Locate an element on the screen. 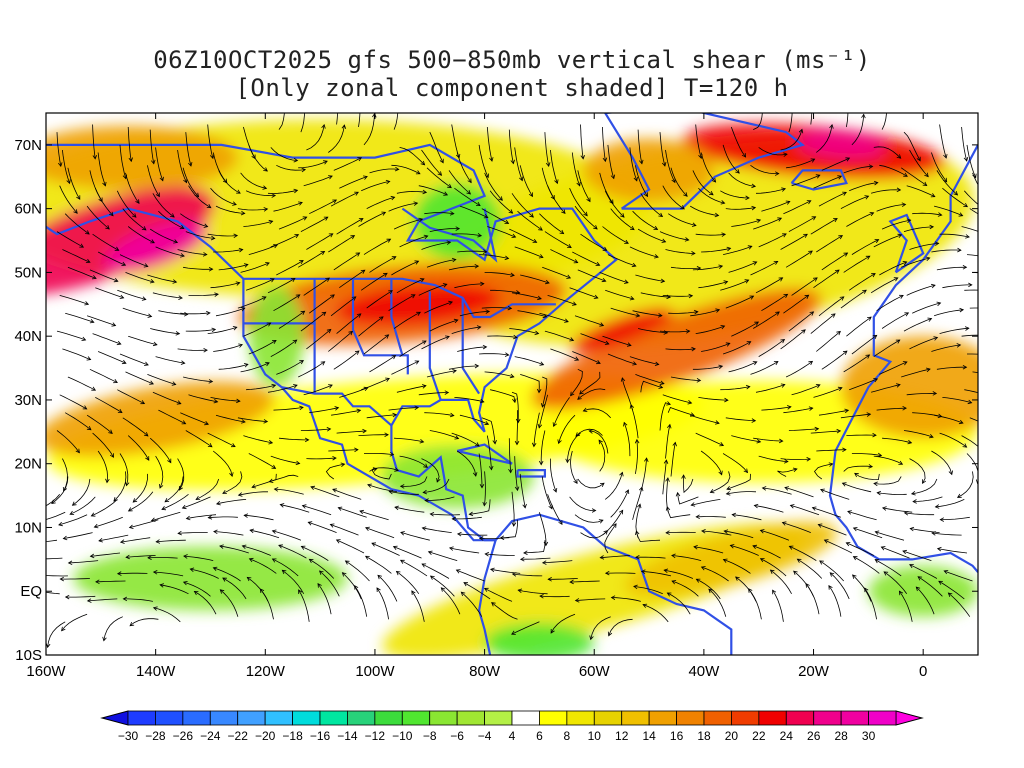  coast-cuba is located at coordinates (484, 454).